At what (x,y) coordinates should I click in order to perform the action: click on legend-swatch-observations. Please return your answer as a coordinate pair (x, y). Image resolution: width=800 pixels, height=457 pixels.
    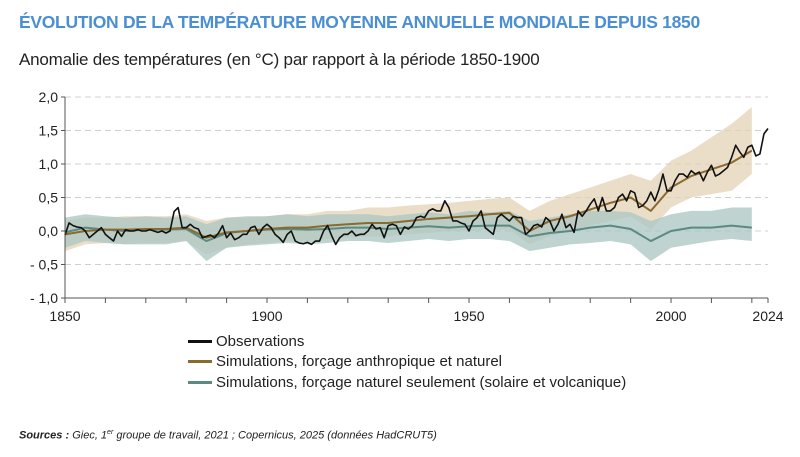
    Looking at the image, I should click on (200, 341).